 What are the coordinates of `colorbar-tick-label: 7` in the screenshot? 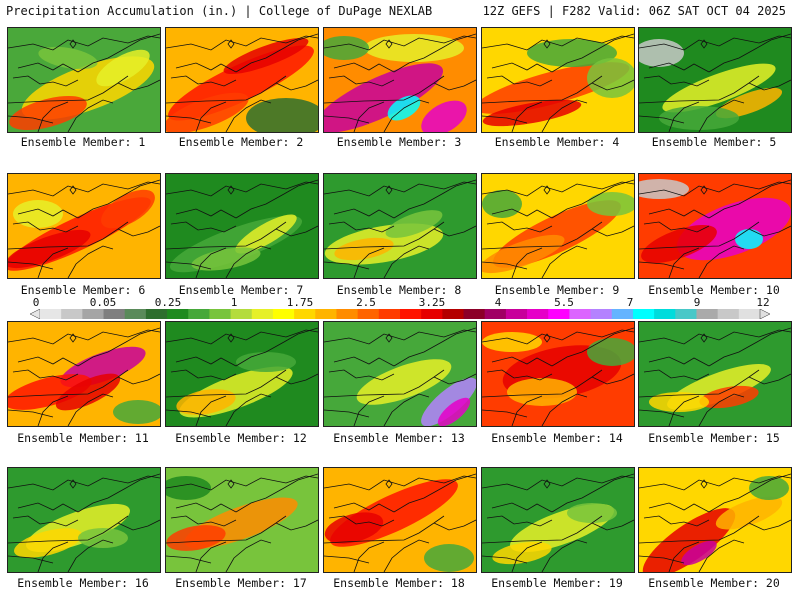 It's located at (630, 302).